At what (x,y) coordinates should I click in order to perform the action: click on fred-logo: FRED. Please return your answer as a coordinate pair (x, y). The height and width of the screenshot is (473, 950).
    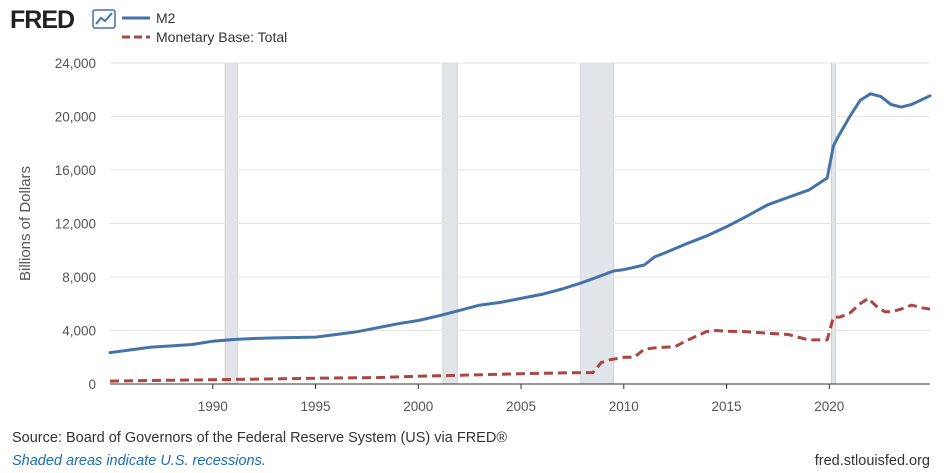
    Looking at the image, I should click on (42, 20).